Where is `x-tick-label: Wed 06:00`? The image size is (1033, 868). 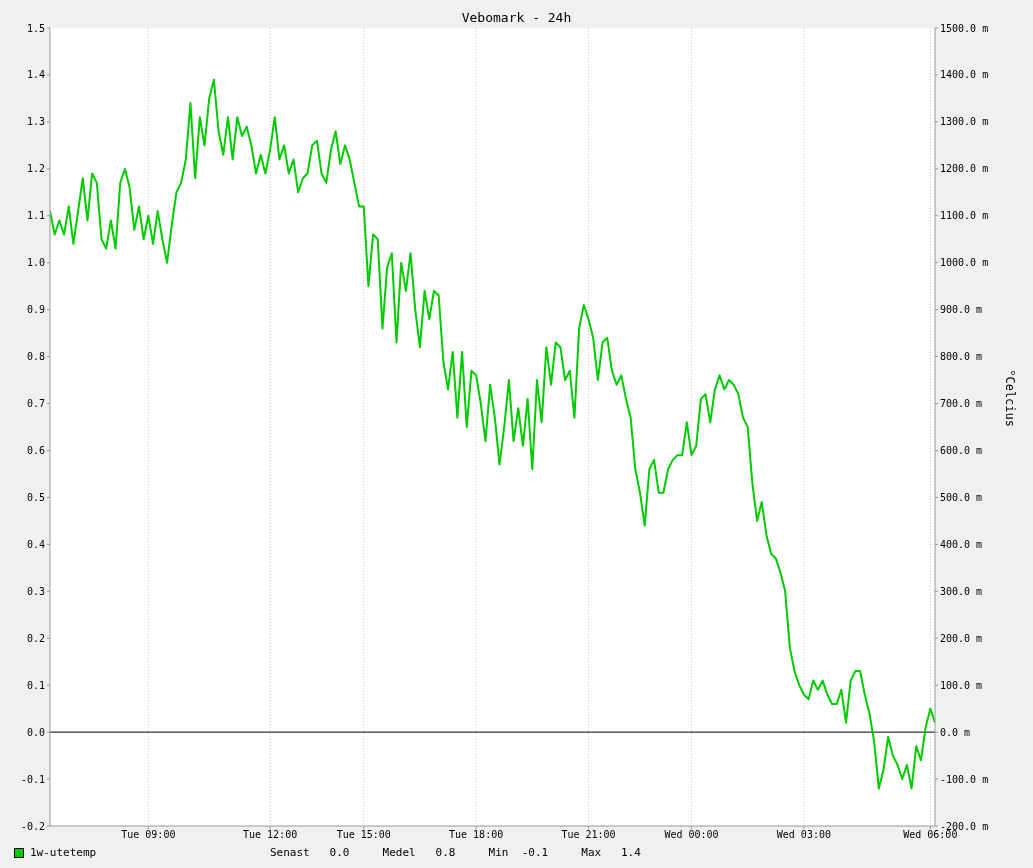 x-tick-label: Wed 06:00 is located at coordinates (930, 835).